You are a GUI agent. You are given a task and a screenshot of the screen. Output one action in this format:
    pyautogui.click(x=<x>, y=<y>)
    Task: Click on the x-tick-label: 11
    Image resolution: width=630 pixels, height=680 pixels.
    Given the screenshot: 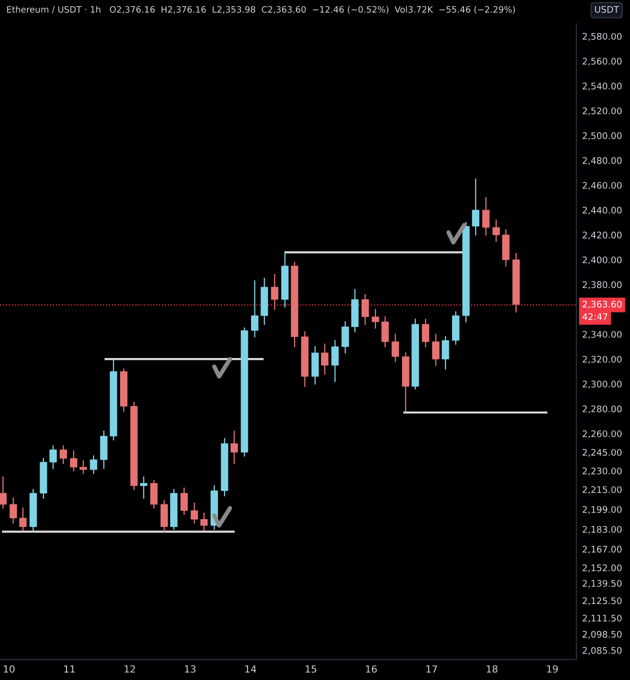 What is the action you would take?
    pyautogui.click(x=69, y=669)
    